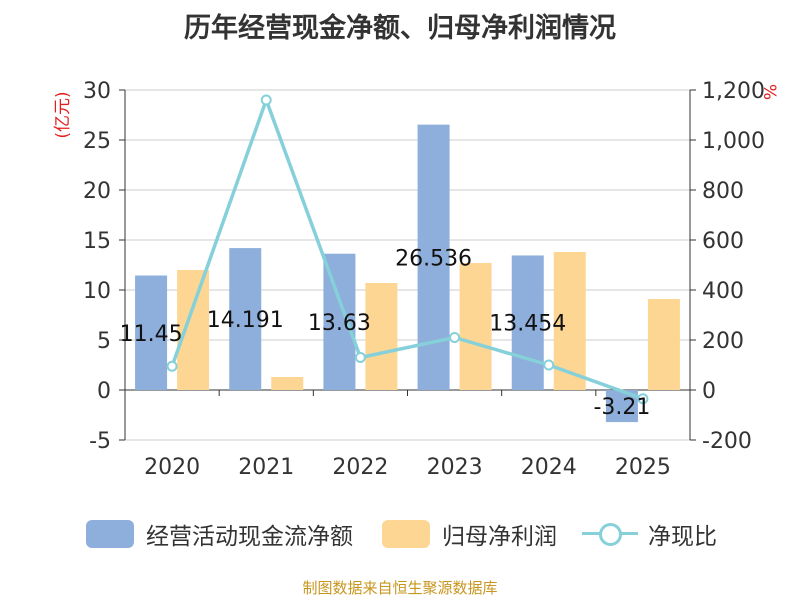  Describe the element at coordinates (643, 467) in the screenshot. I see `x-tick-label: 2025` at that location.